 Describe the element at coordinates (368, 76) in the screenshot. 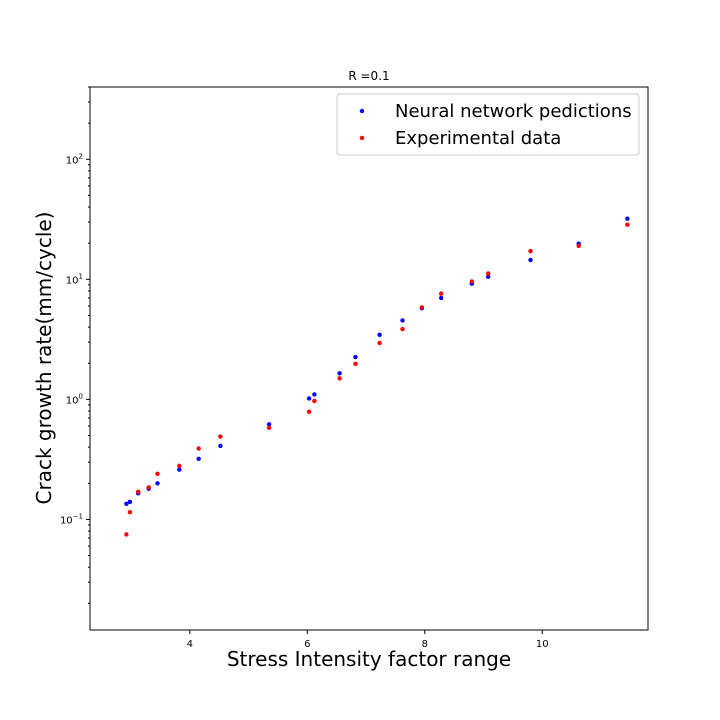

I see `chart-title: R =0.1` at that location.